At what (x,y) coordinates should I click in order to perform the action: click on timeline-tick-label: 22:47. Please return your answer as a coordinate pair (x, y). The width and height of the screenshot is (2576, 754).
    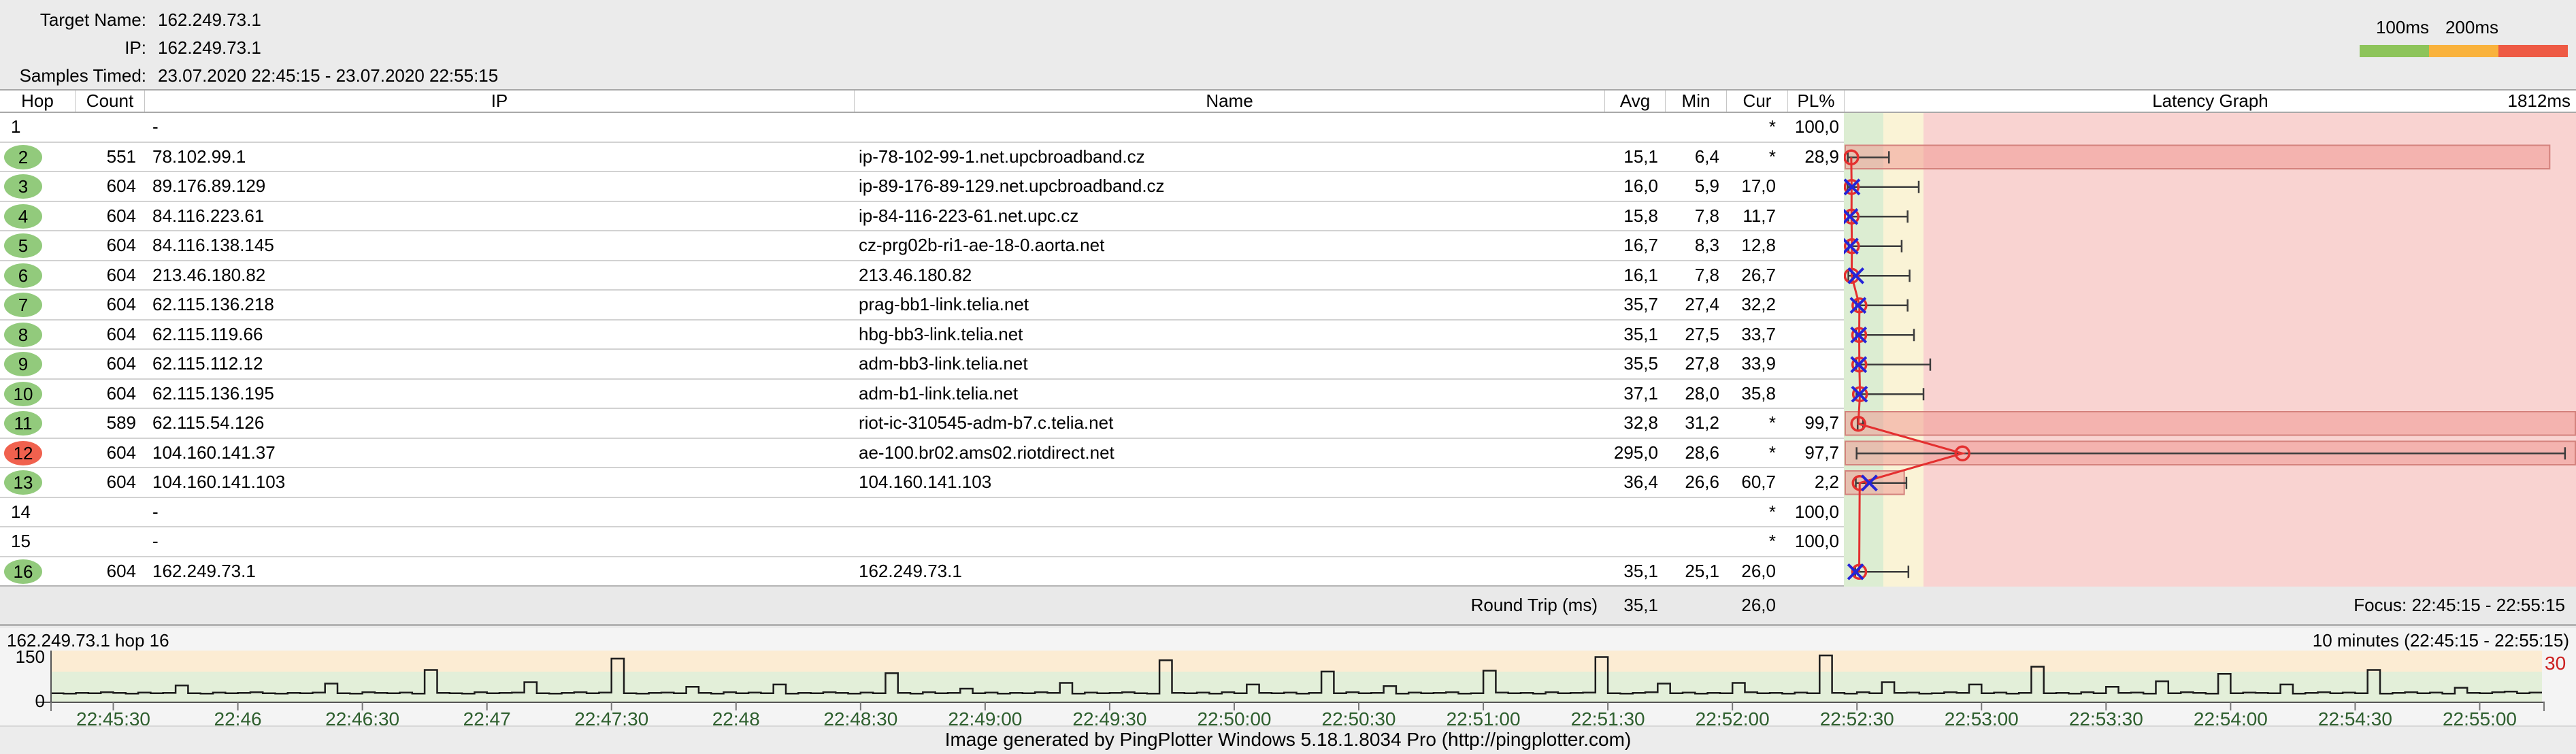
    Looking at the image, I should click on (487, 716).